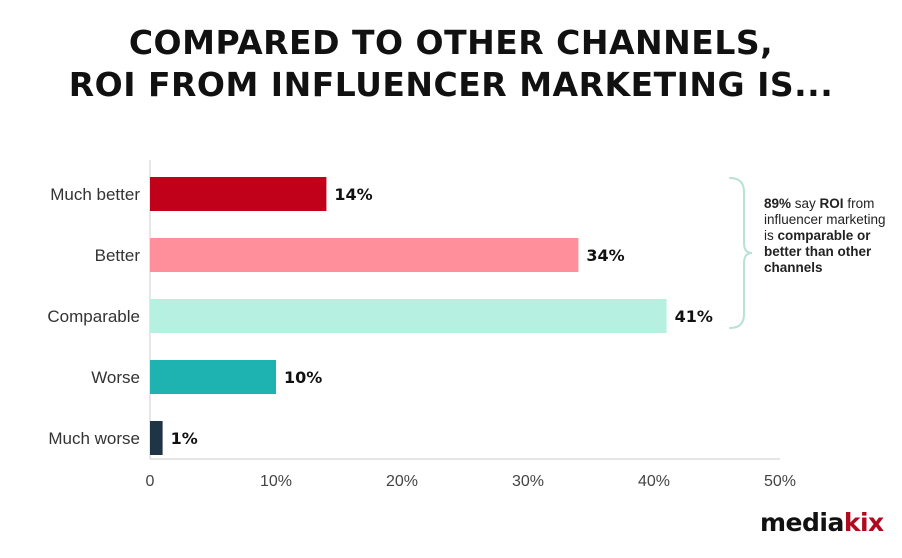 Image resolution: width=902 pixels, height=558 pixels. I want to click on annotation-from: from influencer marketing is, so click(825, 219).